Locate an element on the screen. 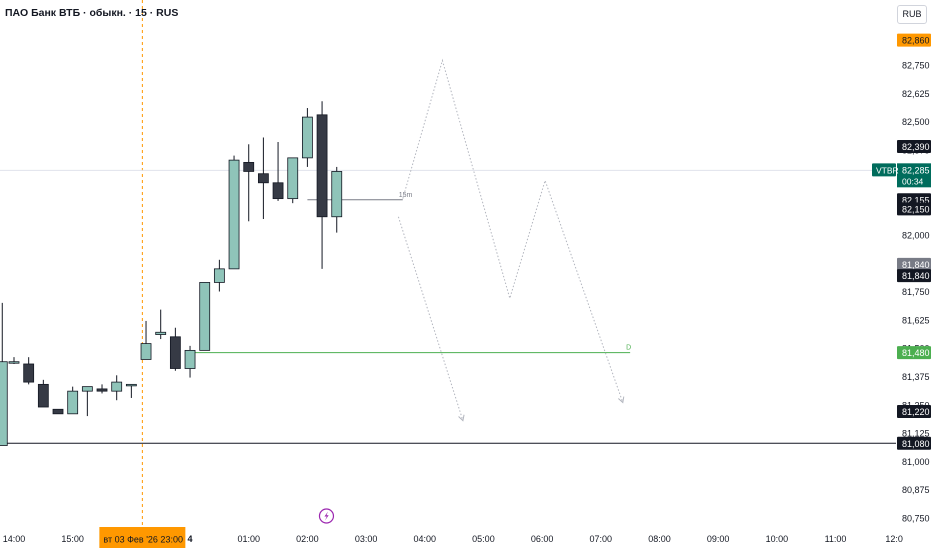  price-tick-label-12: 81,125 is located at coordinates (916, 434).